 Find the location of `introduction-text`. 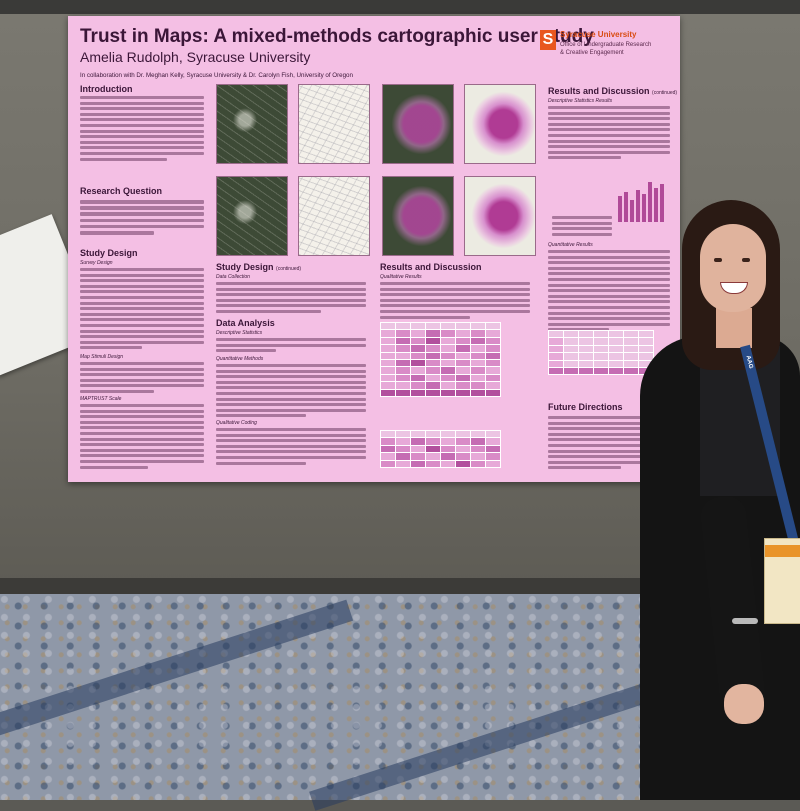

introduction-text is located at coordinates (142, 129).